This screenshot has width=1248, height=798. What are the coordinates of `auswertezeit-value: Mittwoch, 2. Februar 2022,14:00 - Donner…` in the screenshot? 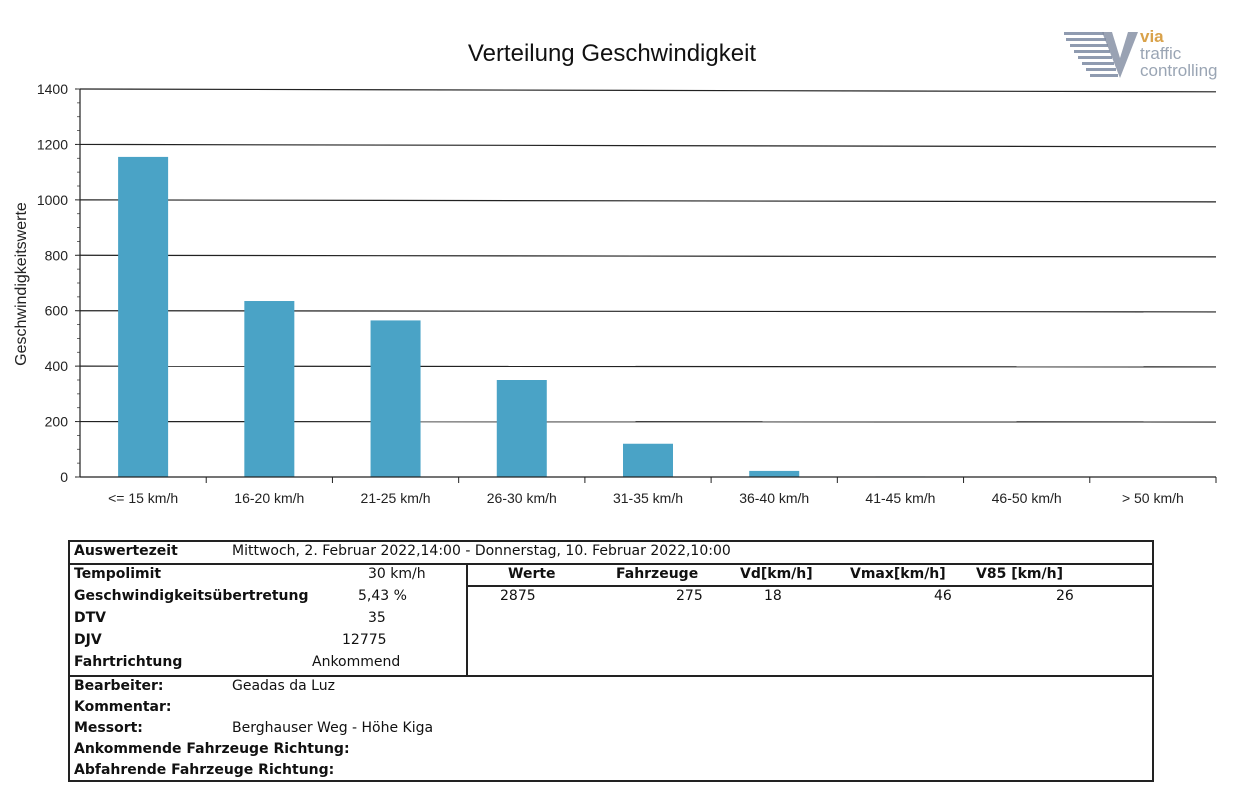 It's located at (481, 551).